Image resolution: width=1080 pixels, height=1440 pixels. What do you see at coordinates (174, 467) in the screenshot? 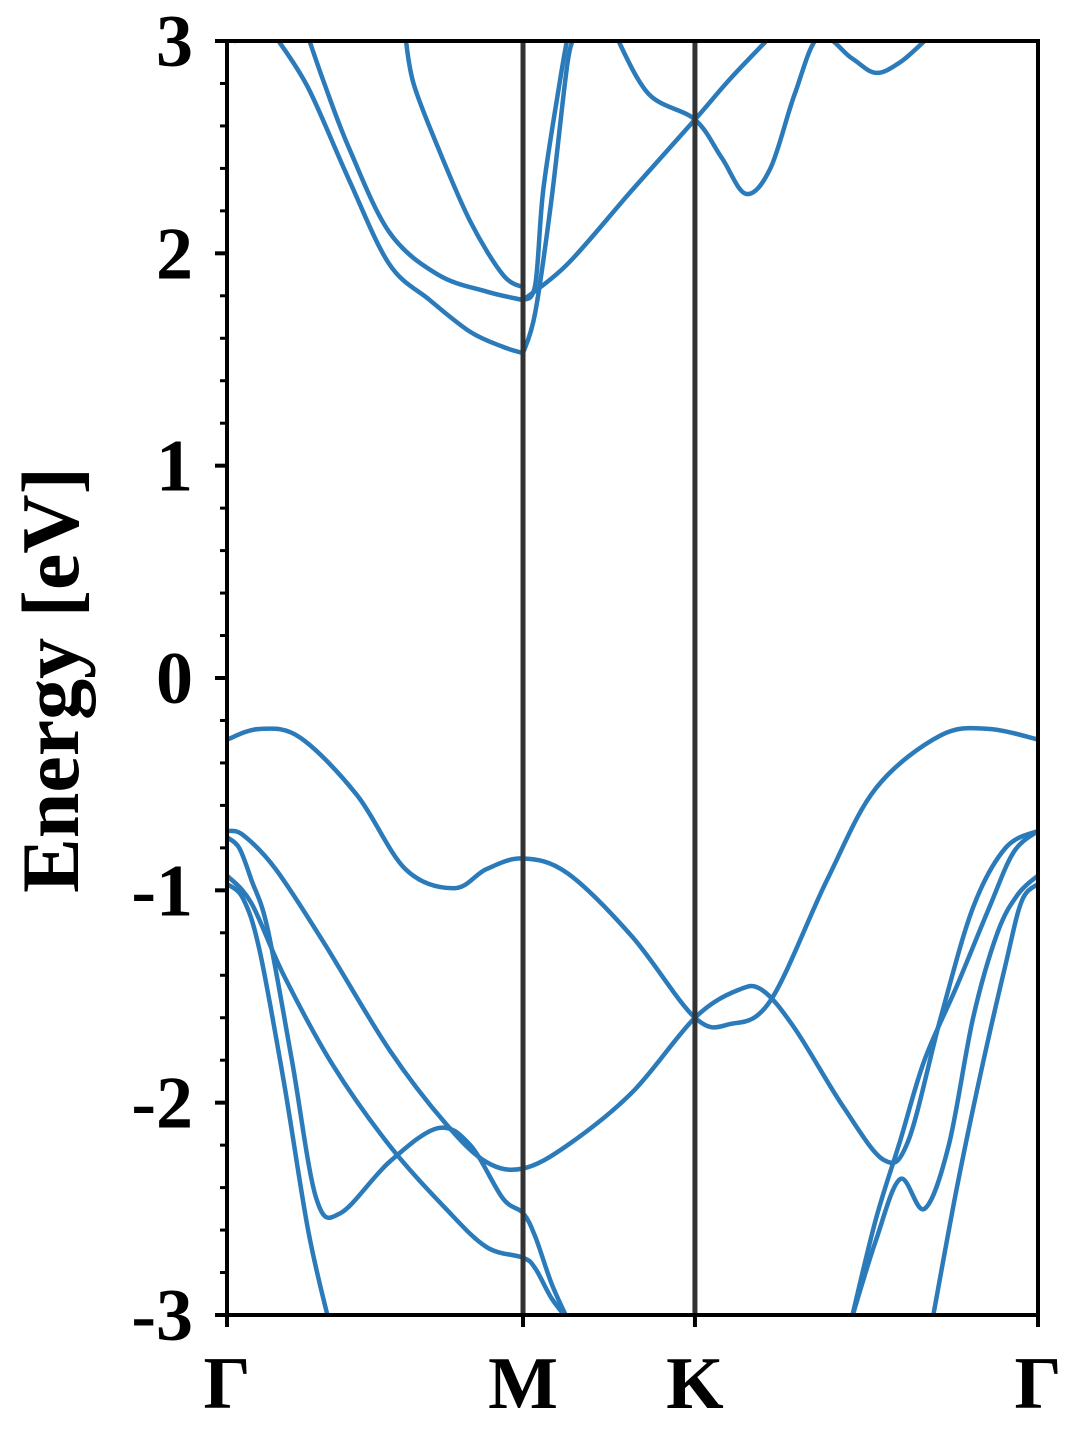
I see `y-tick-label: 1` at bounding box center [174, 467].